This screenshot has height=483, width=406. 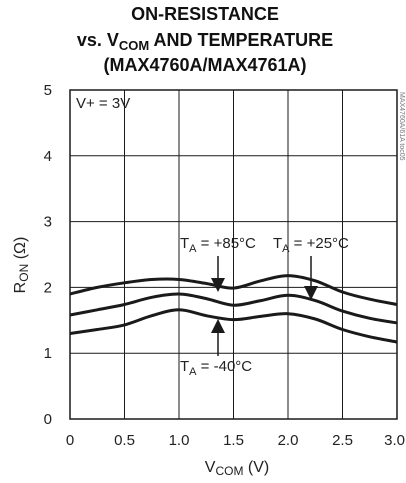 What do you see at coordinates (227, 243) in the screenshot?
I see `annotation-85c-rest: = +85°C` at bounding box center [227, 243].